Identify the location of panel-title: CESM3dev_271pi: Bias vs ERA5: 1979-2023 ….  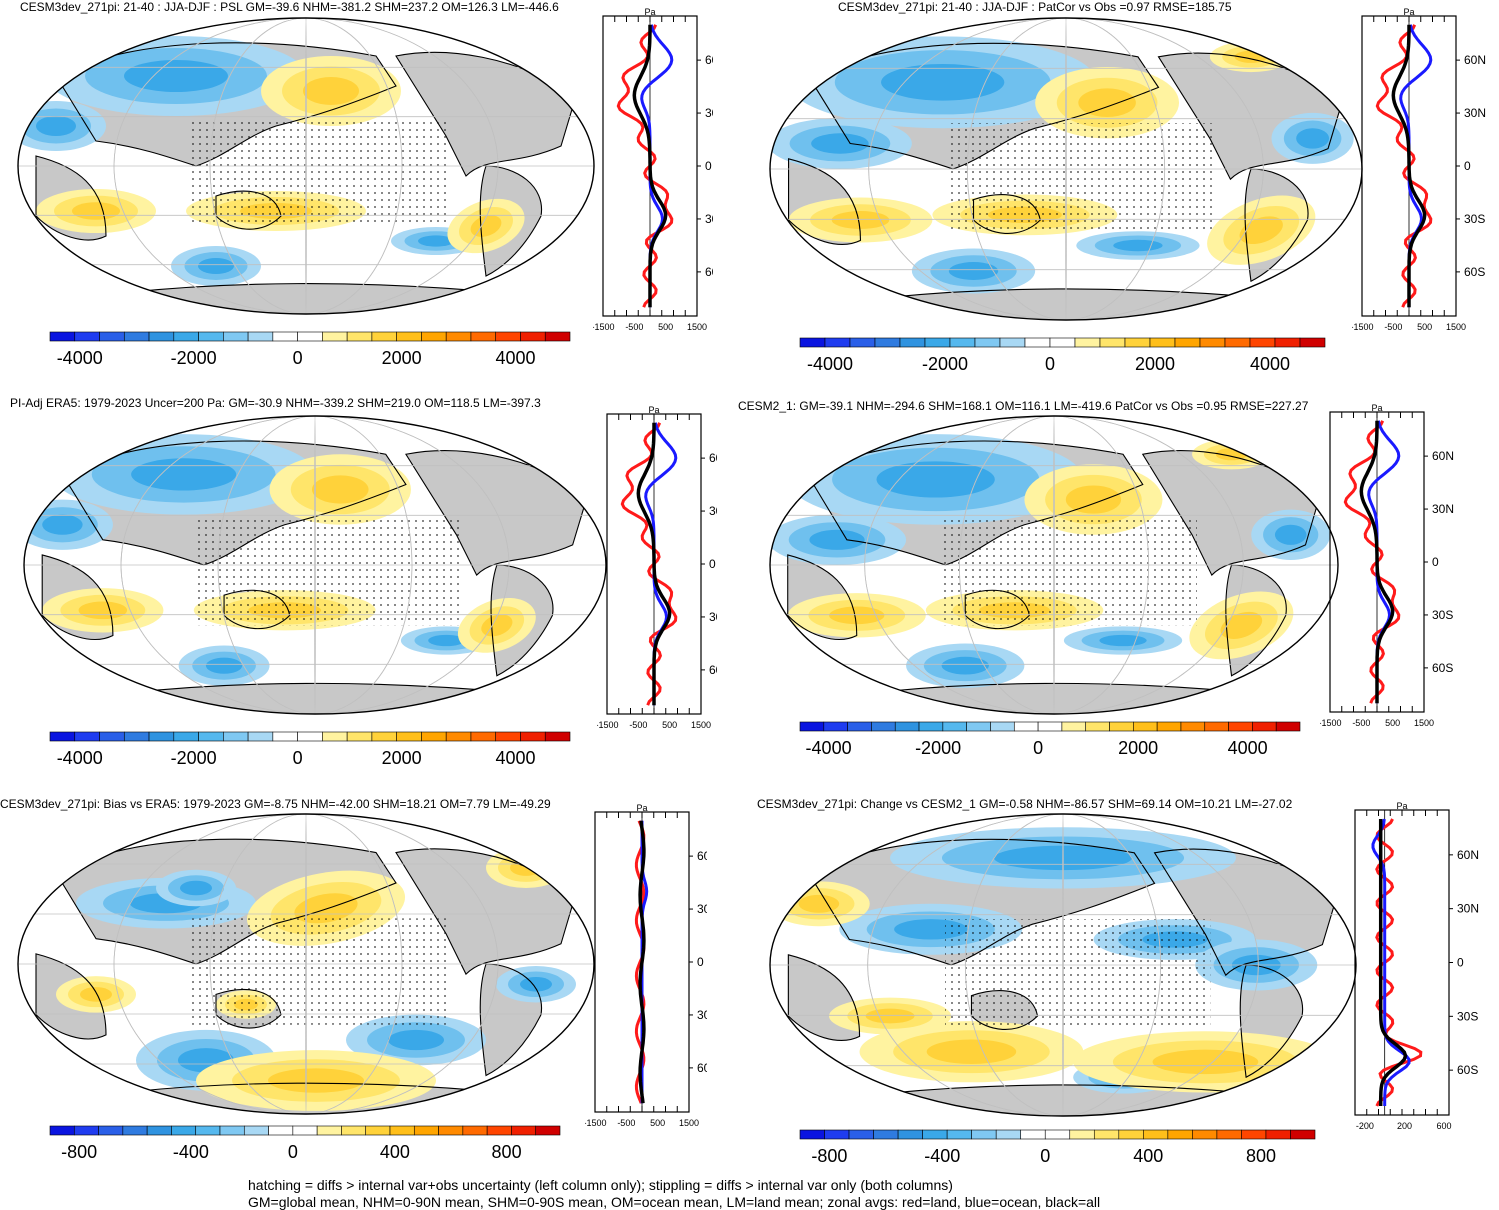
(275, 804).